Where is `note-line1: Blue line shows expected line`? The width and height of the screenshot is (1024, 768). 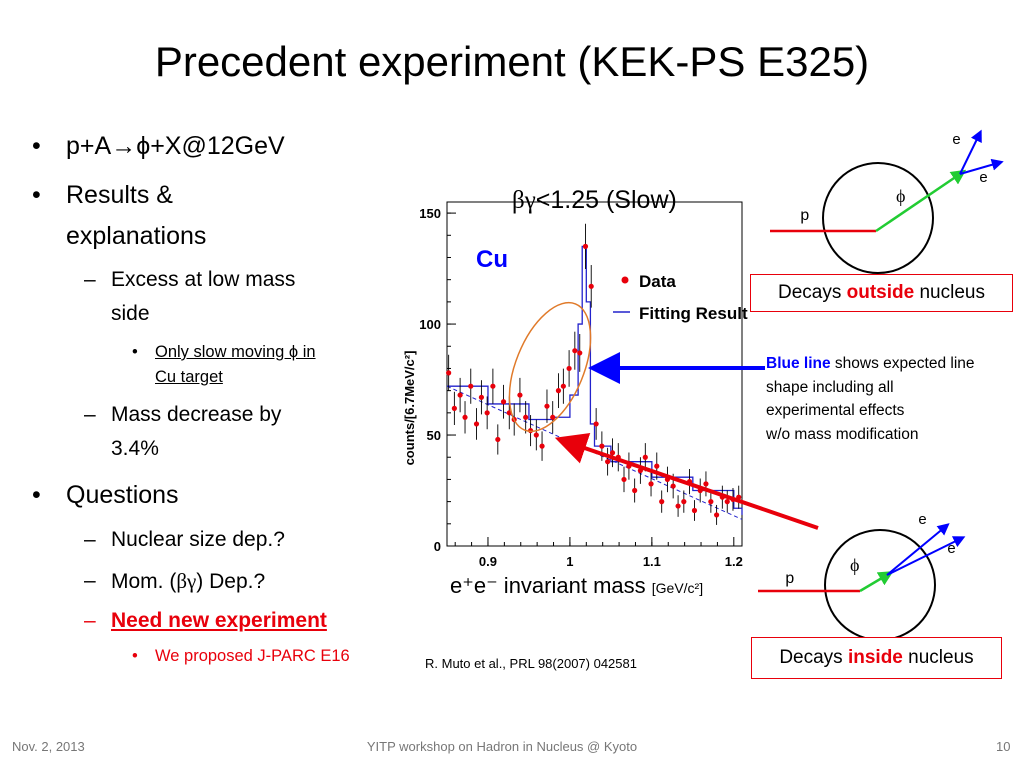 note-line1: Blue line shows expected line is located at coordinates (870, 364).